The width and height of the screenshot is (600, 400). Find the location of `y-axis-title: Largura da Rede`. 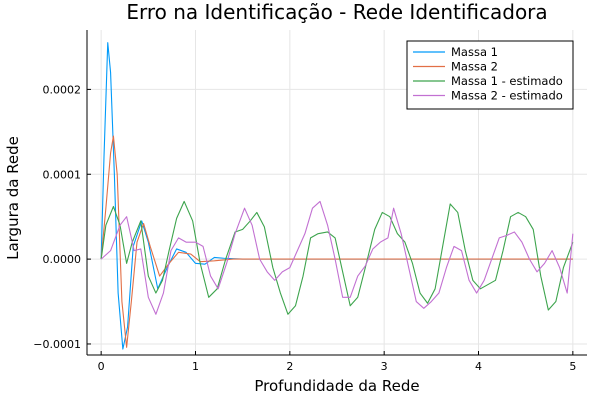

y-axis-title: Largura da Rede is located at coordinates (13, 198).